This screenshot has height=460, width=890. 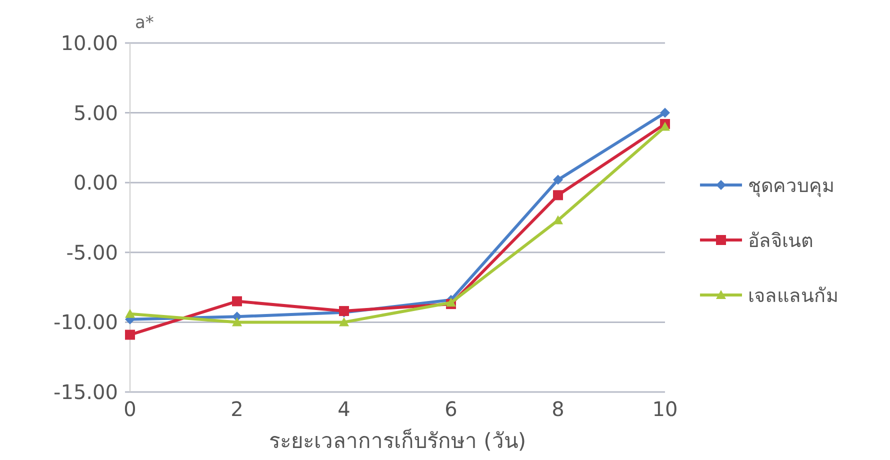 What do you see at coordinates (92, 252) in the screenshot?
I see `y-tick-label: -5.00` at bounding box center [92, 252].